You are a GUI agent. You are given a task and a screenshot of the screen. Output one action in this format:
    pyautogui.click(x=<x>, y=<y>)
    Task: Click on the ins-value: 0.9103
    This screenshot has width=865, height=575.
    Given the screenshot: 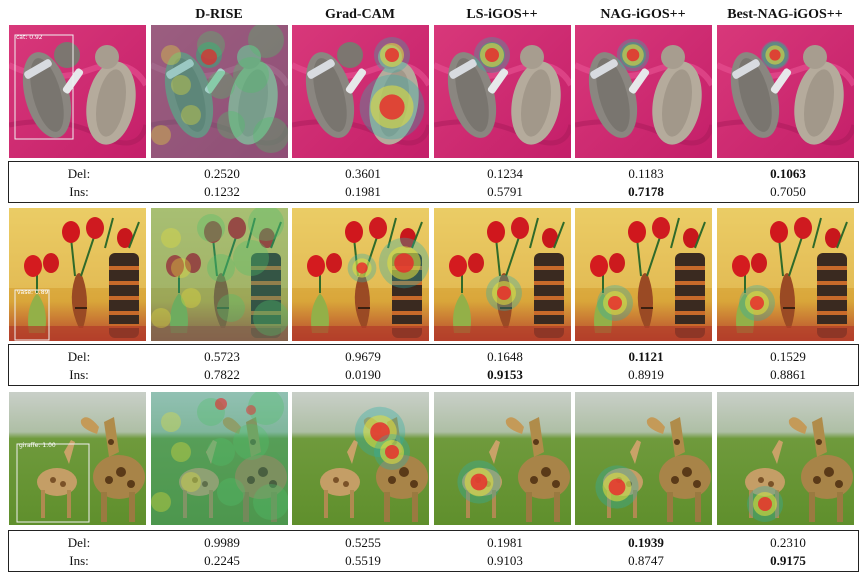 What is the action you would take?
    pyautogui.click(x=505, y=560)
    